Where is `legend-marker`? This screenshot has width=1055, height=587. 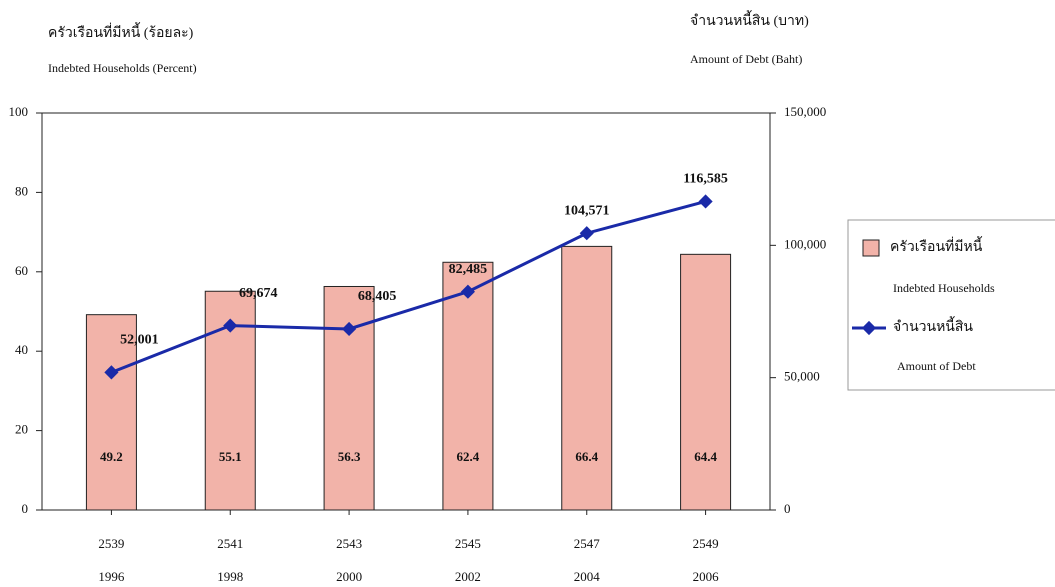
legend-marker is located at coordinates (869, 328).